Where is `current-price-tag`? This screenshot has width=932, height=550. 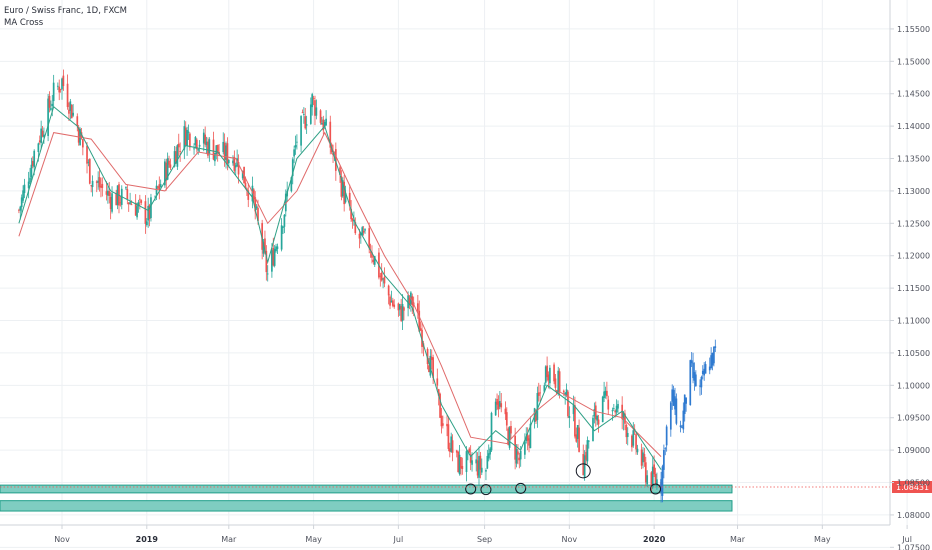 current-price-tag is located at coordinates (912, 486).